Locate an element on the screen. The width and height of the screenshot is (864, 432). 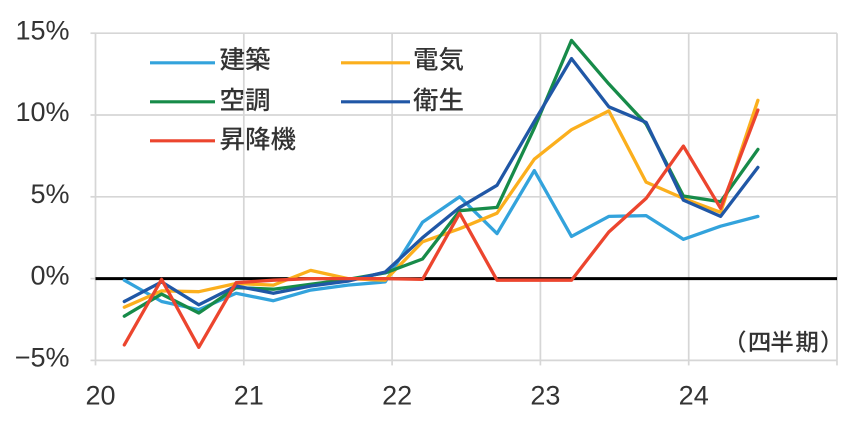
svg-text: 21 is located at coordinates (249, 395).